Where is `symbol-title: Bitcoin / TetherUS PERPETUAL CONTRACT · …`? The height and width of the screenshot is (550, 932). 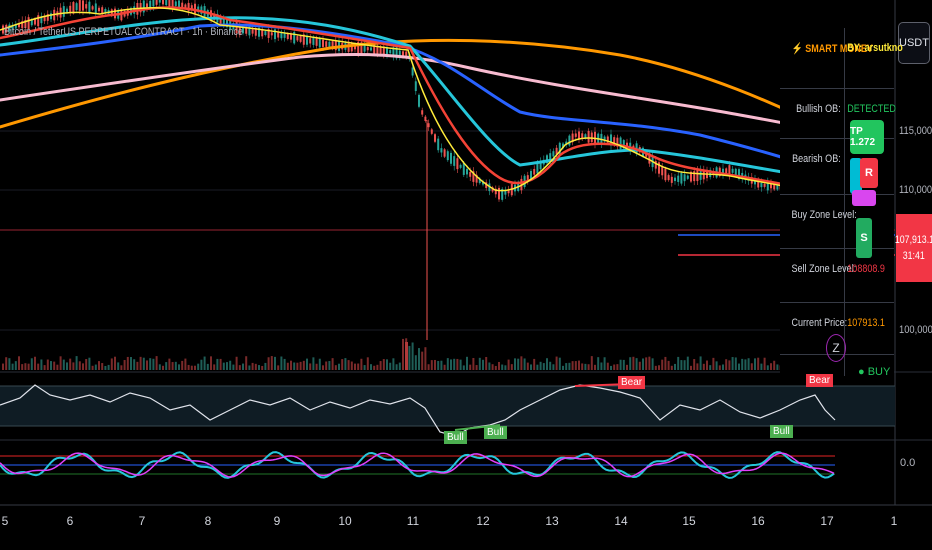 symbol-title: Bitcoin / TetherUS PERPETUAL CONTRACT · … is located at coordinates (123, 32).